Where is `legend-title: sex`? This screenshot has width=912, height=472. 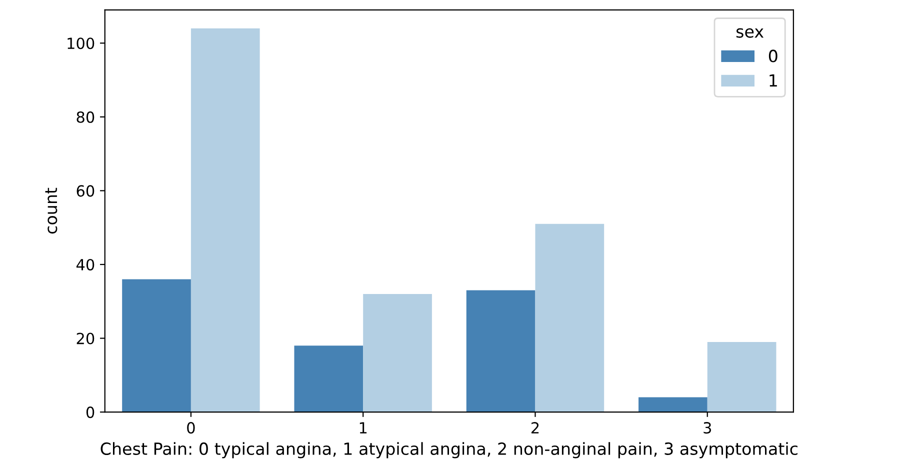
legend-title: sex is located at coordinates (750, 33).